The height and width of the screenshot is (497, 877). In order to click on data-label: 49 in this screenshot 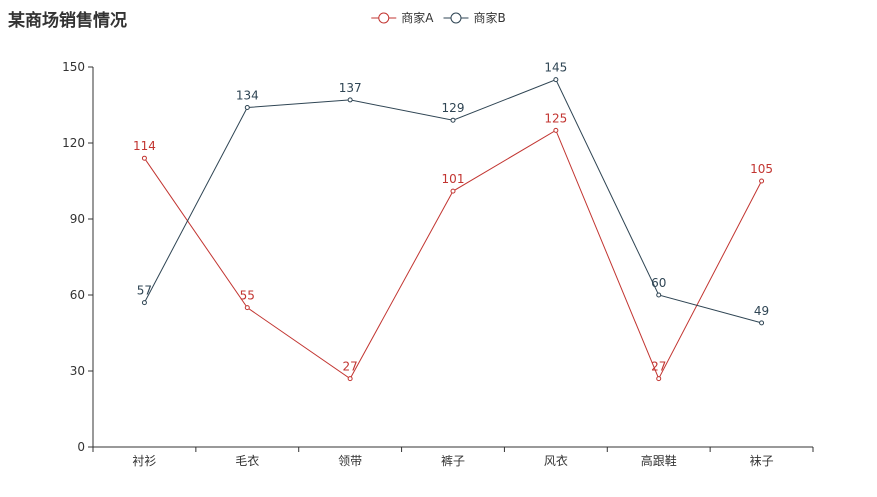, I will do `click(761, 311)`.